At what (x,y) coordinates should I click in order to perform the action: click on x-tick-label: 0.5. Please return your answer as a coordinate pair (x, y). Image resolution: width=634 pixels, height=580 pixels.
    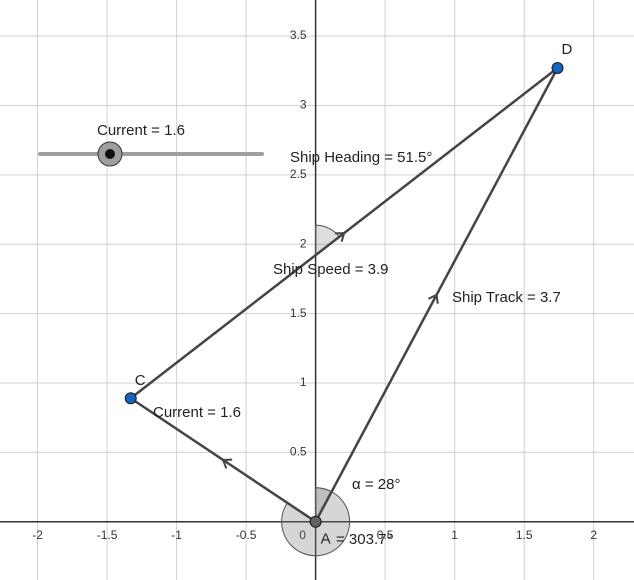
    Looking at the image, I should click on (385, 535).